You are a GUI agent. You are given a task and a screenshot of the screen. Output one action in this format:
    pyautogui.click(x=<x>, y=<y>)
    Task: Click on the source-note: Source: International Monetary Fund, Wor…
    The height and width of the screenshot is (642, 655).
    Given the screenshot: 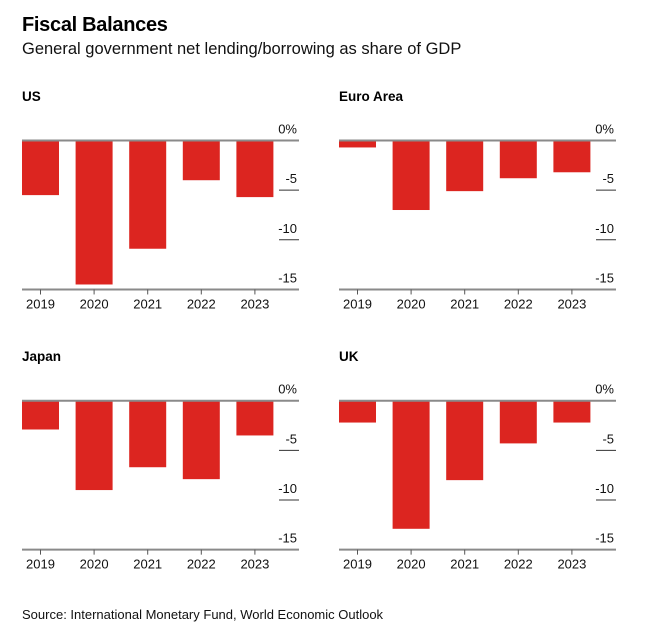 What is the action you would take?
    pyautogui.click(x=203, y=614)
    